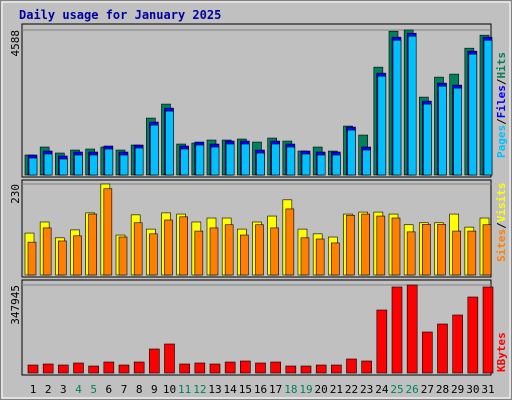  I want to click on x-tick-label: 16, so click(260, 389).